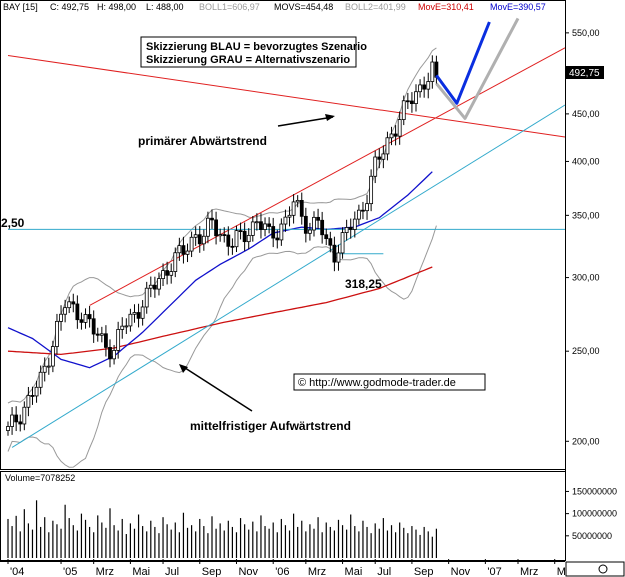 This screenshot has width=625, height=577. I want to click on logo-box, so click(595, 569).